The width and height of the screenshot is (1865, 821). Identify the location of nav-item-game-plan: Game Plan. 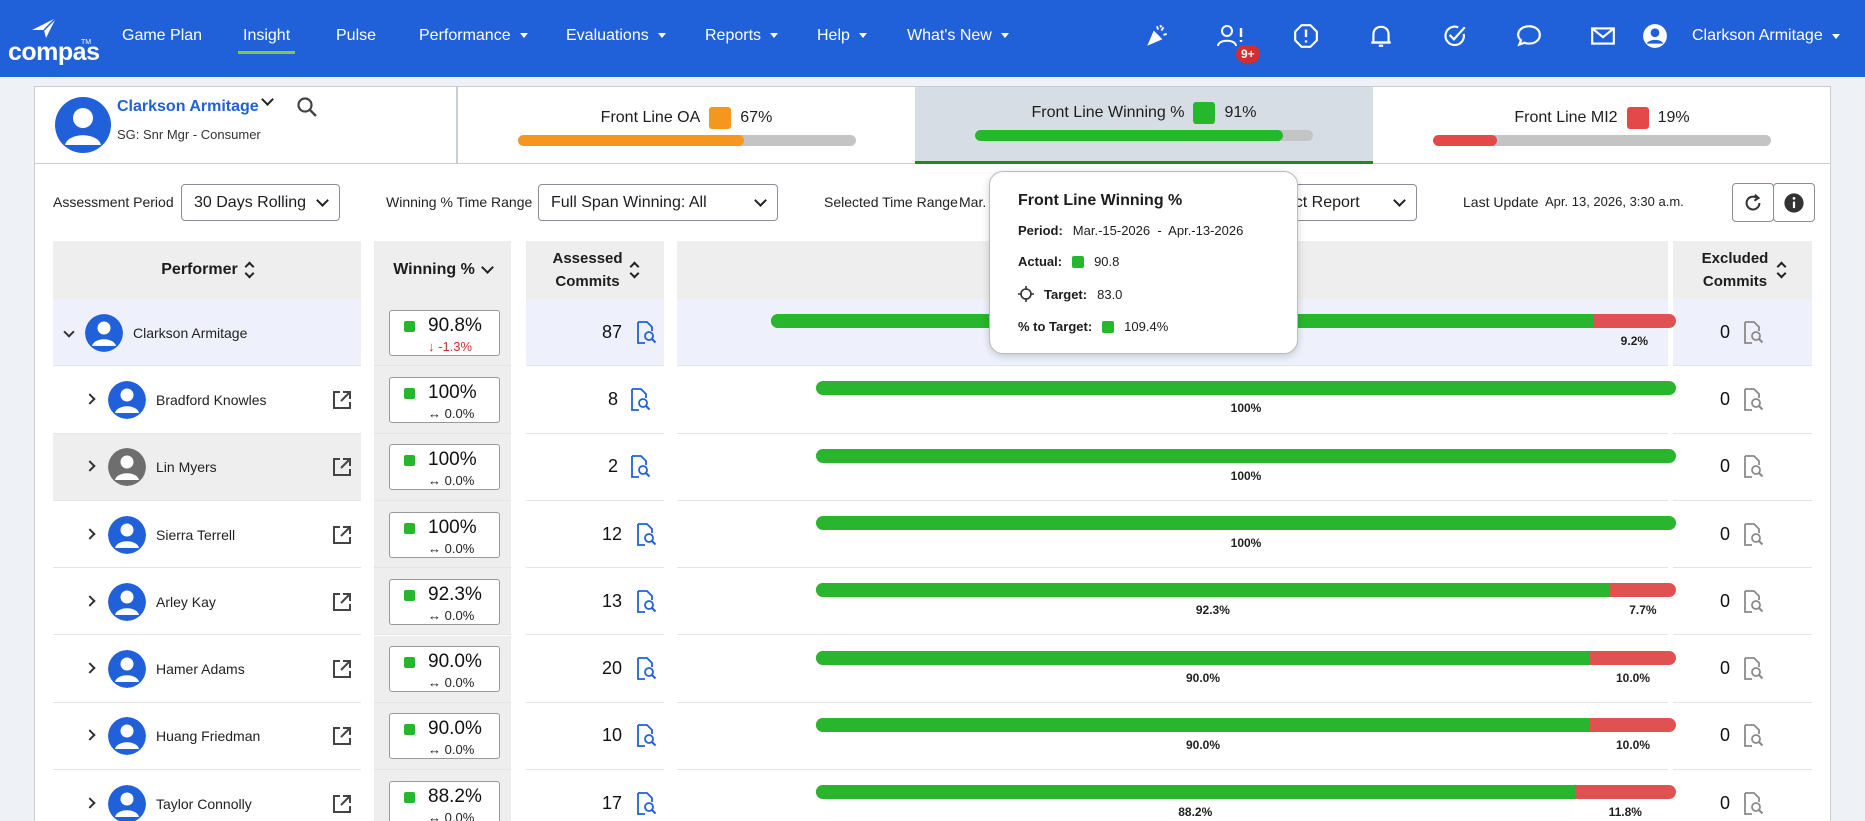
(162, 36).